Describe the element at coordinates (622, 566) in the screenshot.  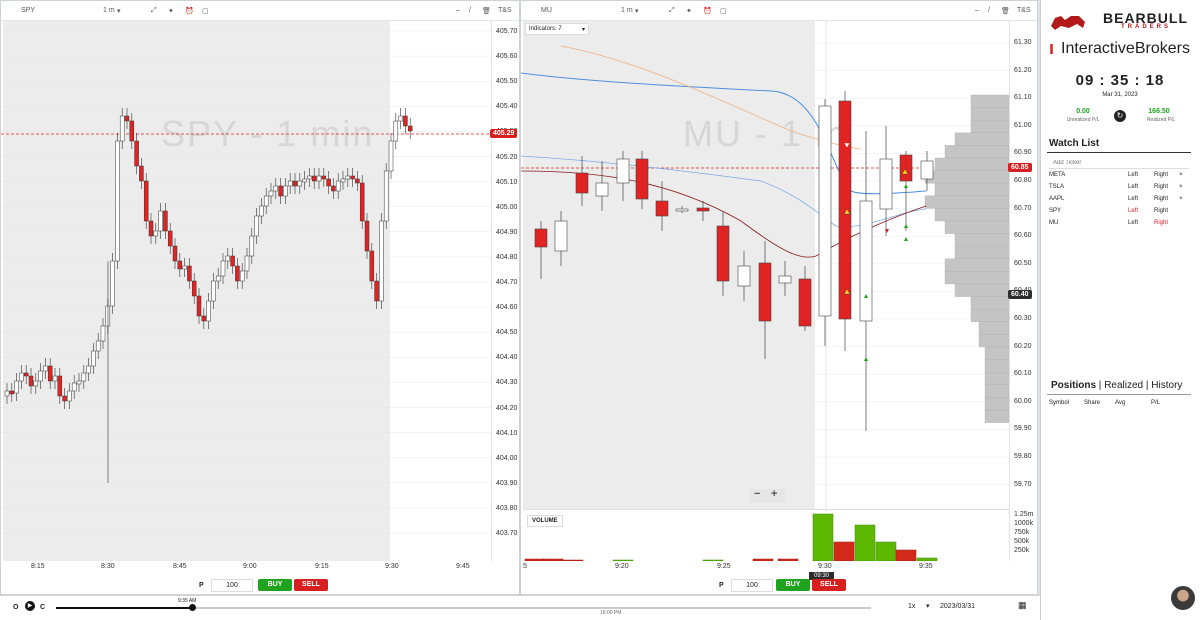
I see `time-tick-label: 9:20` at that location.